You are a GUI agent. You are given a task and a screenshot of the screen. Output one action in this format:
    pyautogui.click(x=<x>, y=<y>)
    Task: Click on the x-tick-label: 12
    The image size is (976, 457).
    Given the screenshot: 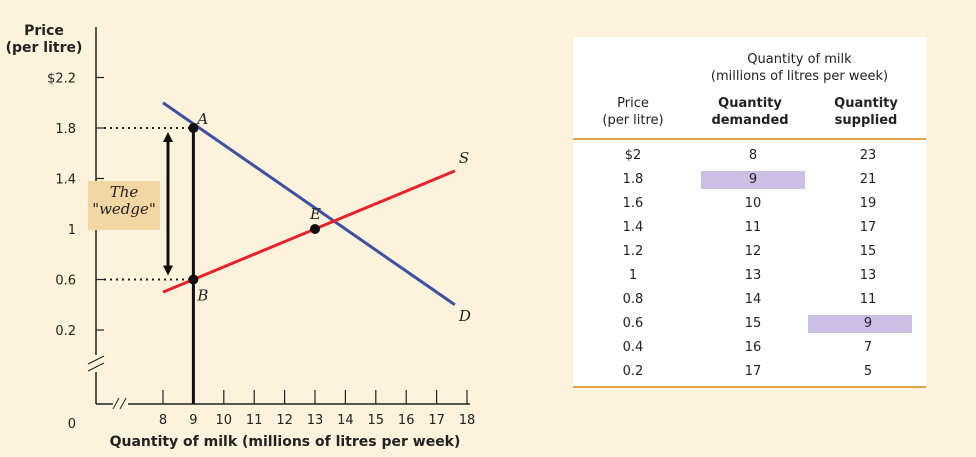 What is the action you would take?
    pyautogui.click(x=284, y=420)
    